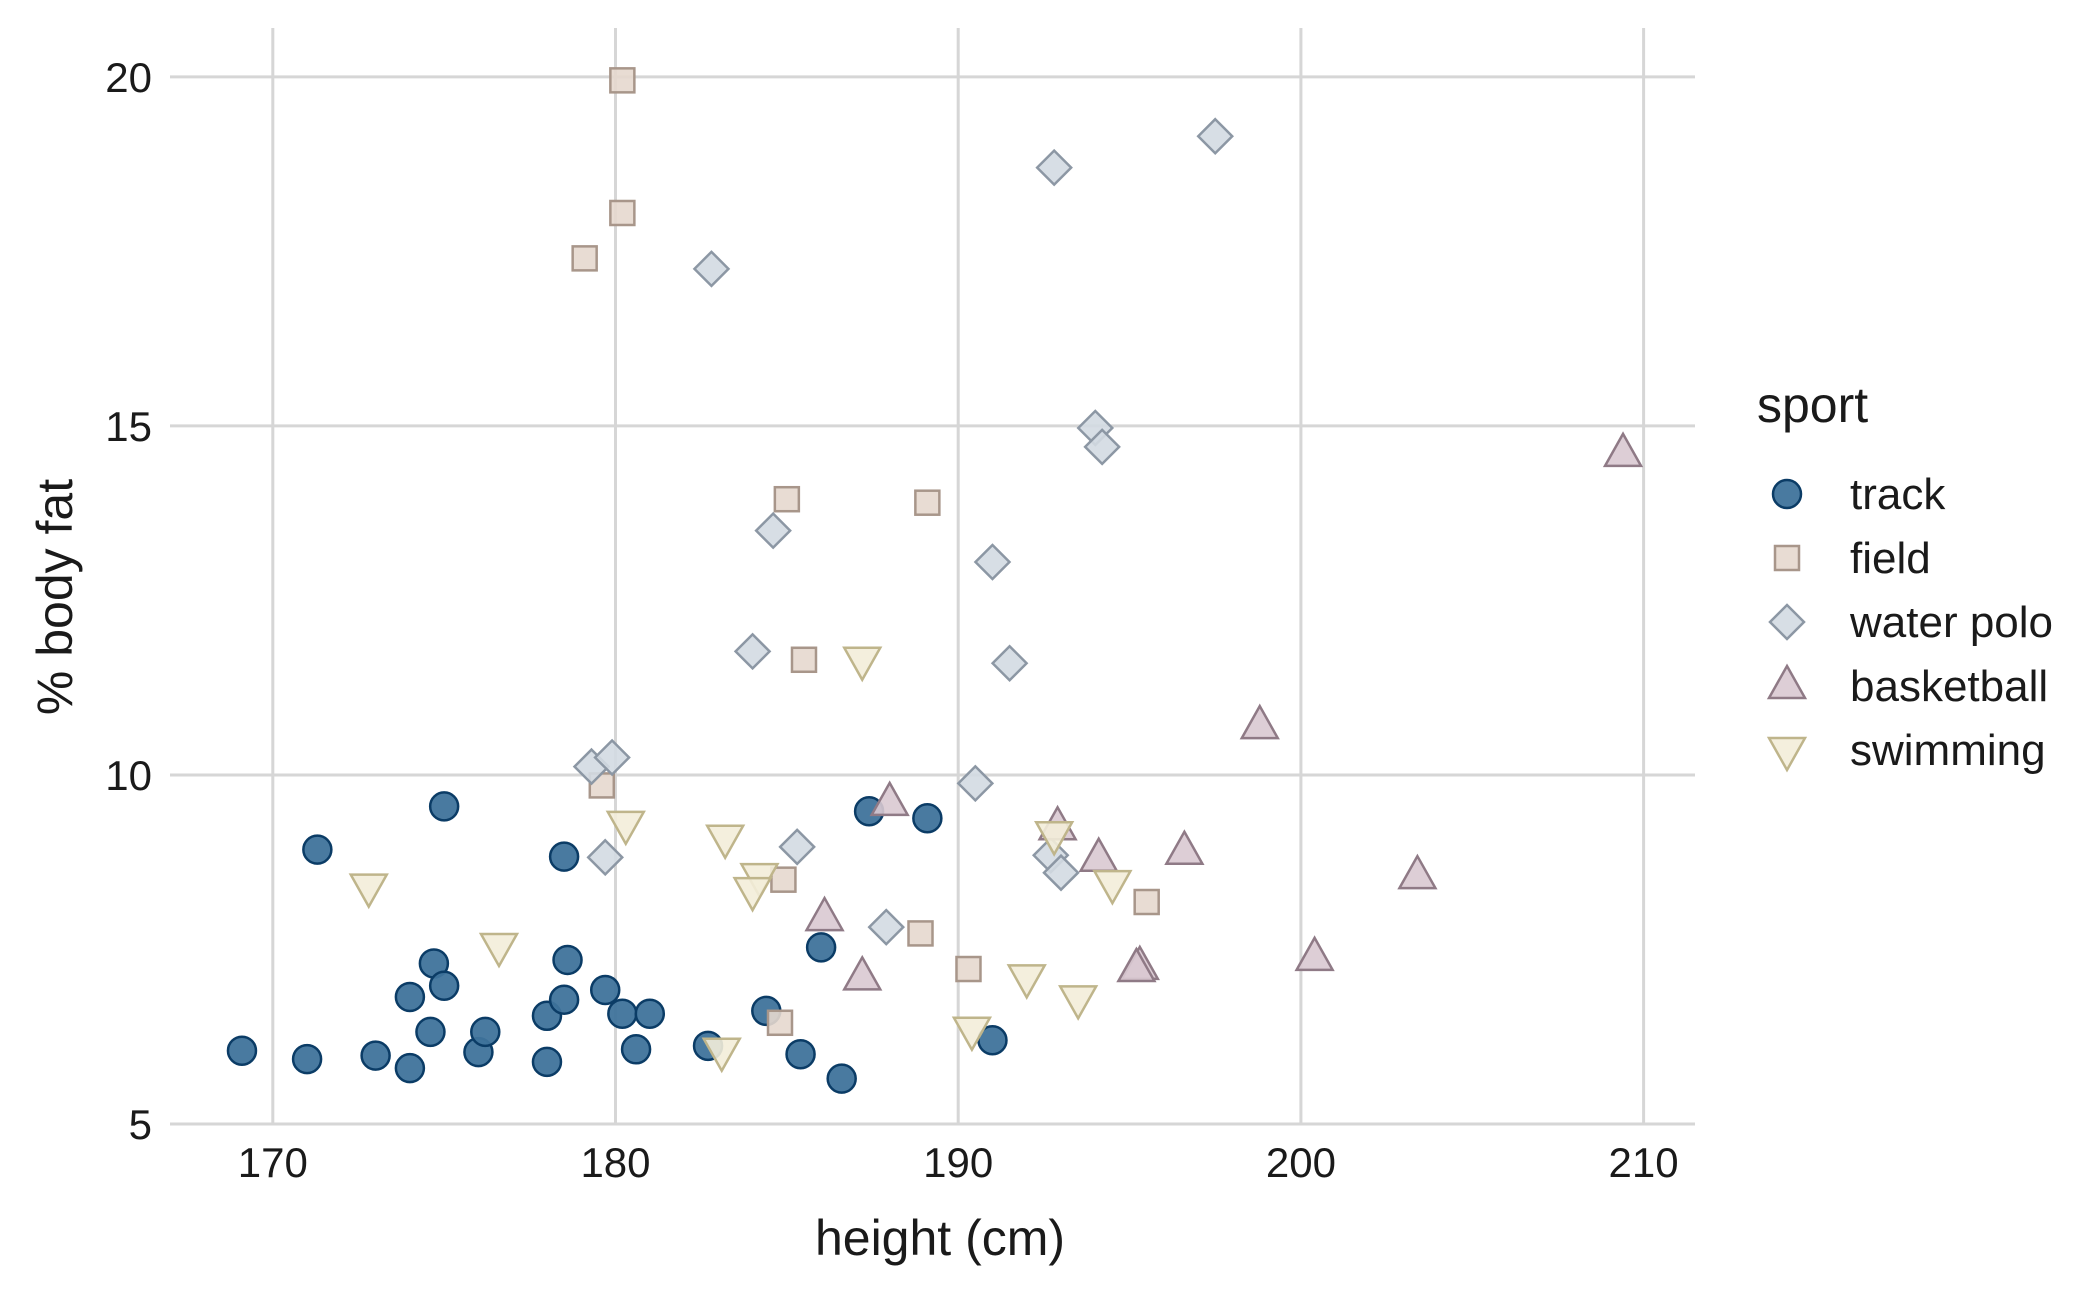 This screenshot has width=2100, height=1297. I want to click on legend-track-label: track, so click(1898, 494).